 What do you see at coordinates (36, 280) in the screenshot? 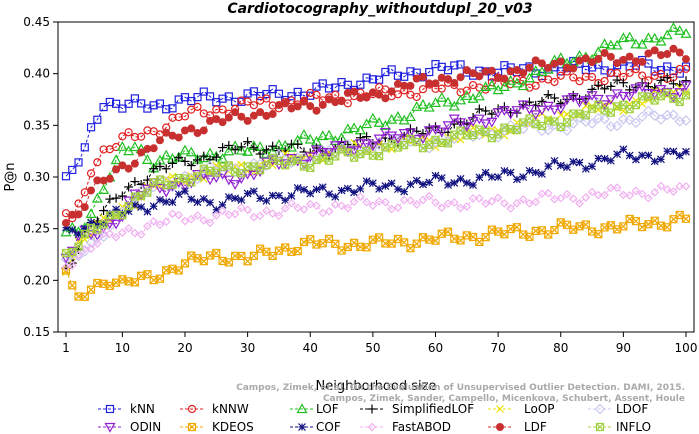
I see `y-tick-label: 0.20` at bounding box center [36, 280].